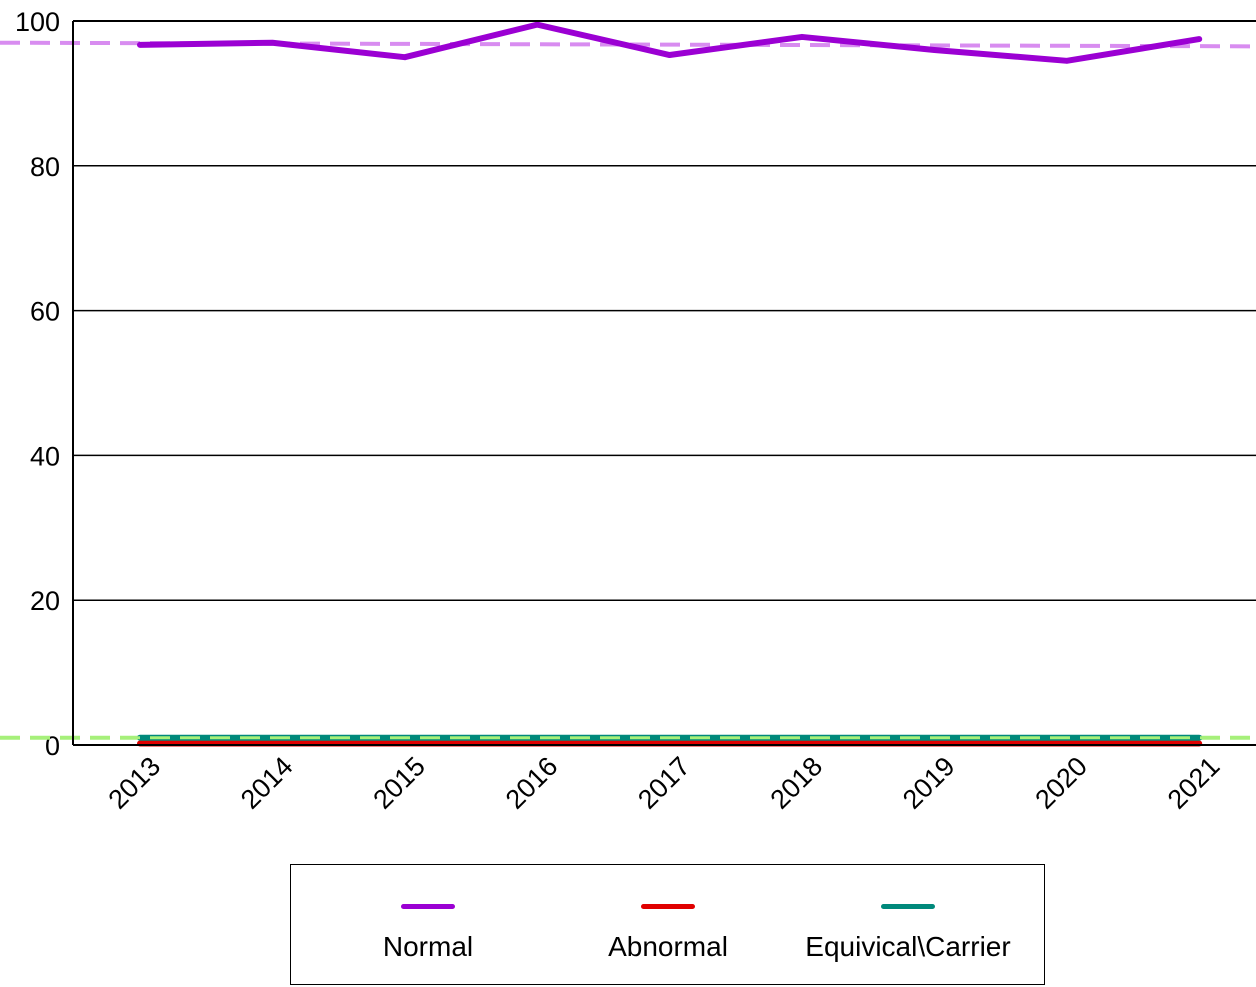 This screenshot has width=1256, height=987. I want to click on x-tick-label: 2016, so click(532, 783).